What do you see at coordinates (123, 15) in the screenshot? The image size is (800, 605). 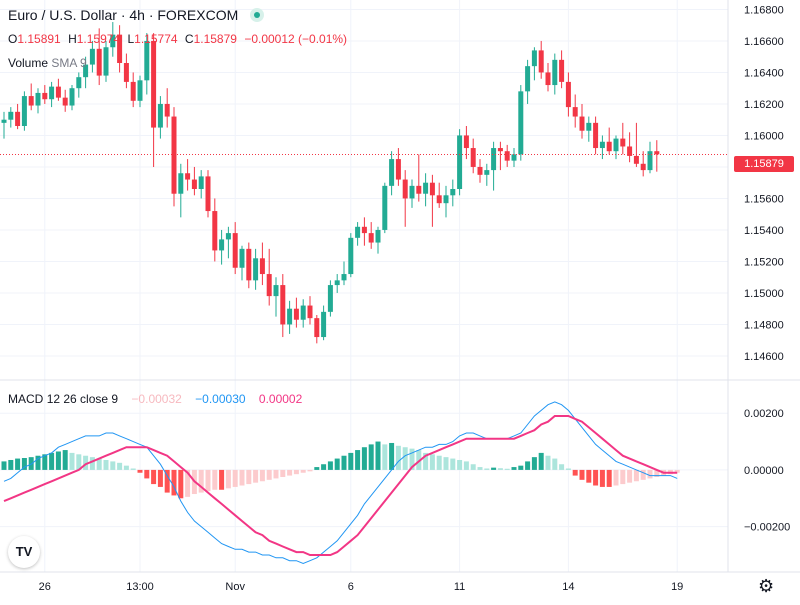 I see `symbol-title: Euro / U.S. Dollar · 4h · FOREXCOM` at bounding box center [123, 15].